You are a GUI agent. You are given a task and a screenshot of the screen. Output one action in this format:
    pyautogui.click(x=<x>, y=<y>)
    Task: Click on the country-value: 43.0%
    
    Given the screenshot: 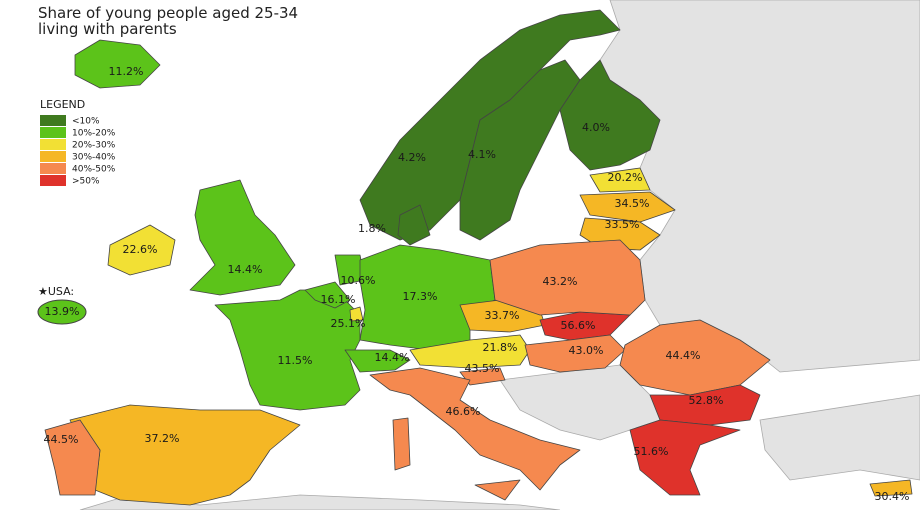 What is the action you would take?
    pyautogui.click(x=586, y=350)
    